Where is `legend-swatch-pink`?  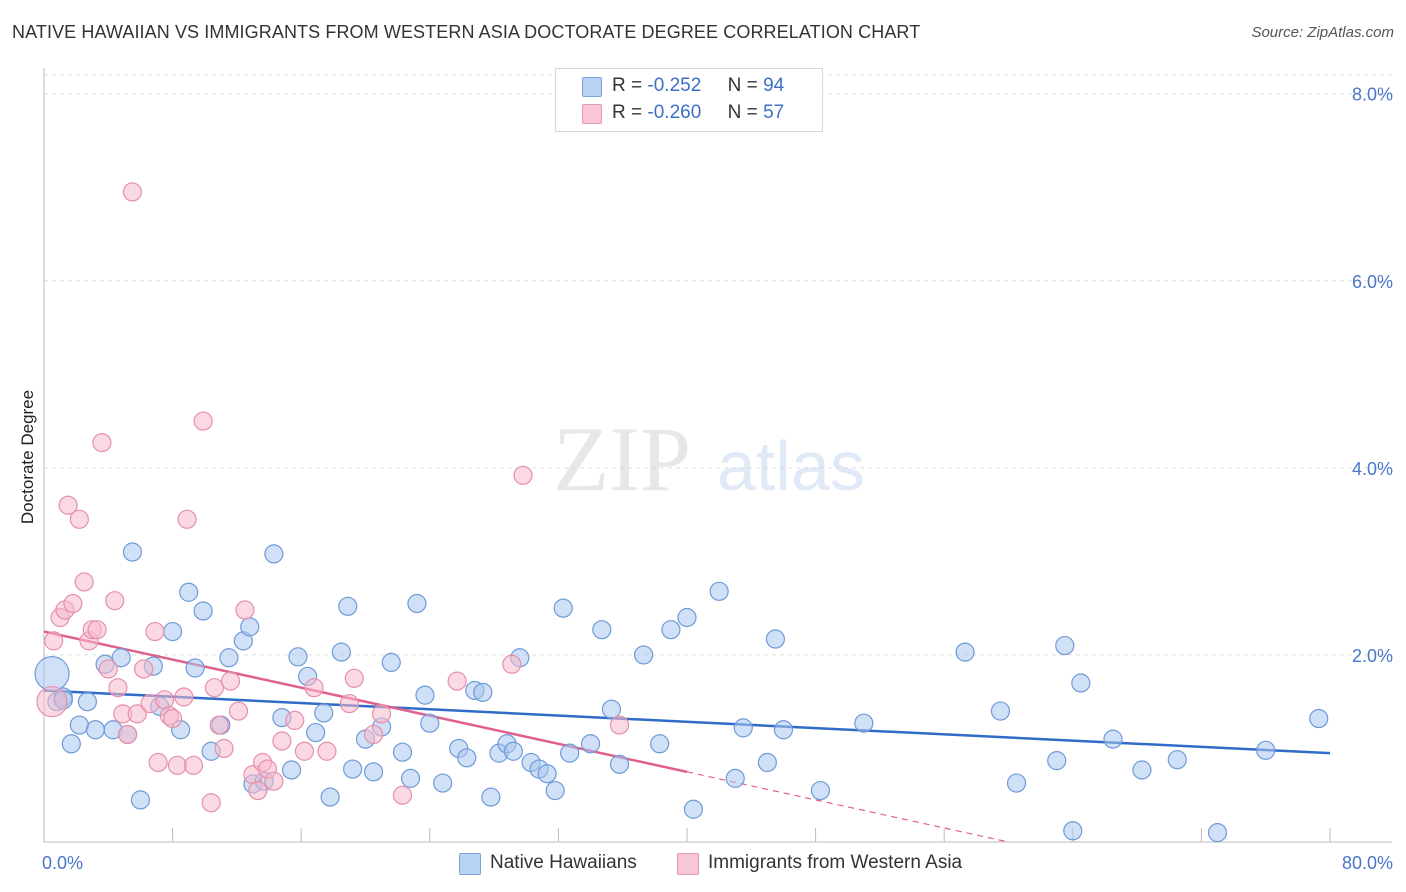
legend-swatch-pink is located at coordinates (688, 864).